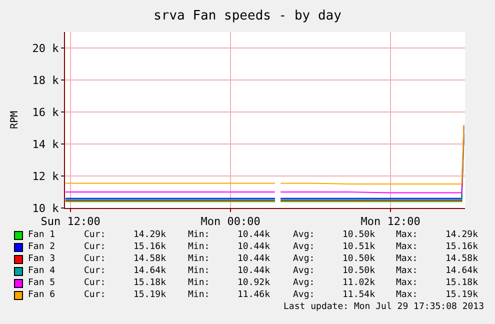  What do you see at coordinates (42, 259) in the screenshot?
I see `legend-label: Fan 3` at bounding box center [42, 259].